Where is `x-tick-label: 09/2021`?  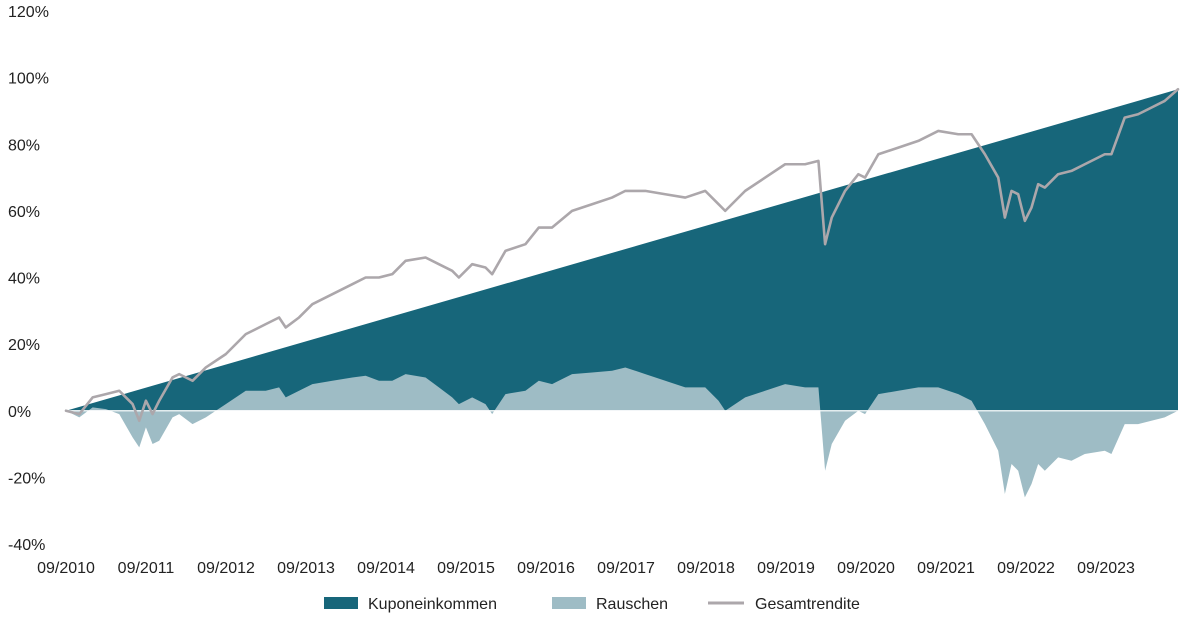
x-tick-label: 09/2021 is located at coordinates (946, 568).